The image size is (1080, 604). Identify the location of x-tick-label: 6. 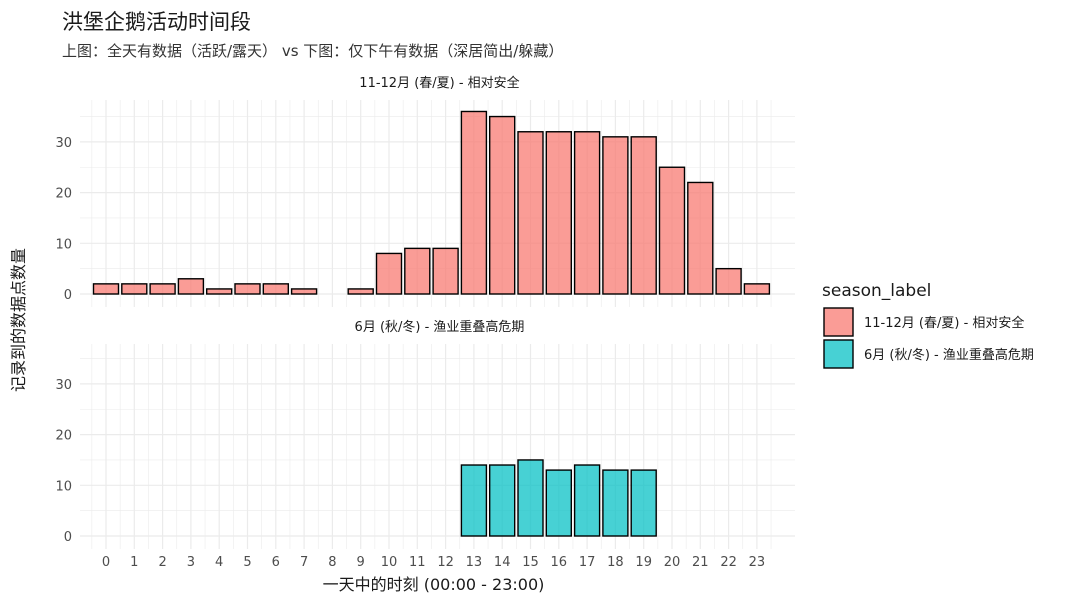
(276, 562).